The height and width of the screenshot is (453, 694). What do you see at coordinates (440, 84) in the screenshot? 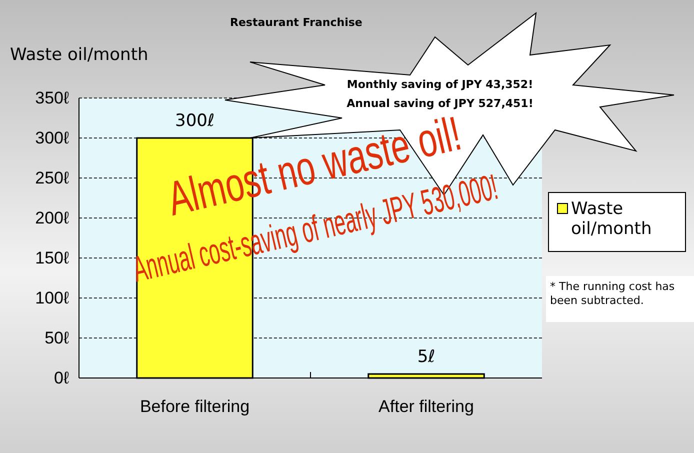
I see `text: Monthly saving of JPY 43,352!` at bounding box center [440, 84].